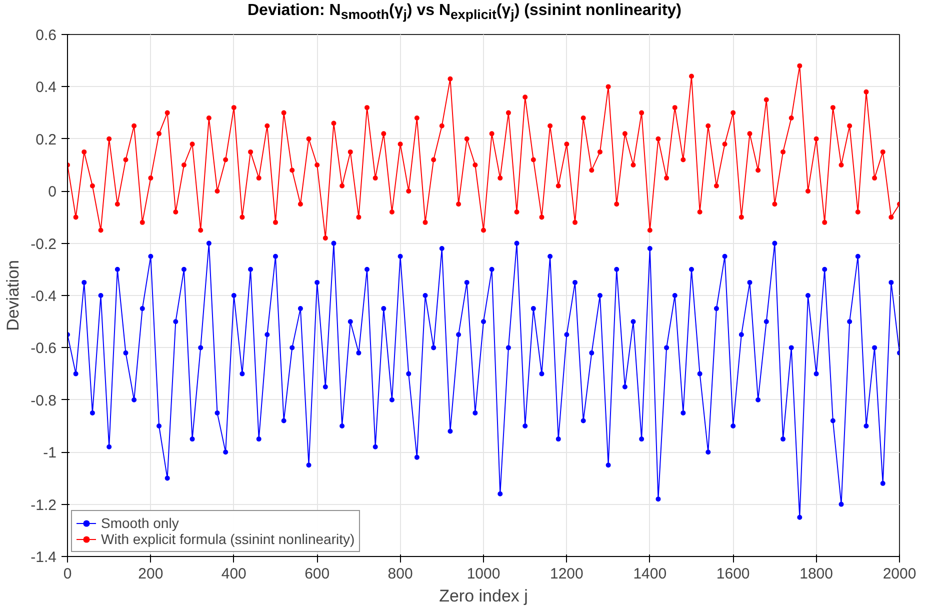 This screenshot has height=613, width=929. What do you see at coordinates (43, 557) in the screenshot?
I see `y-tick-label: -1.4` at bounding box center [43, 557].